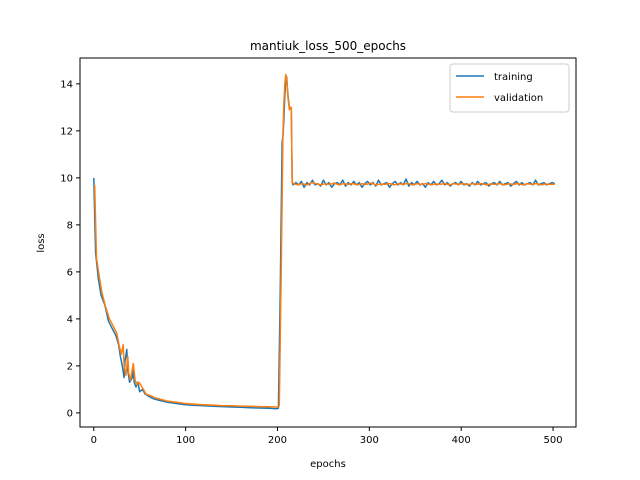 The height and width of the screenshot is (480, 640). Describe the element at coordinates (369, 440) in the screenshot. I see `x-tick-label: 300` at that location.